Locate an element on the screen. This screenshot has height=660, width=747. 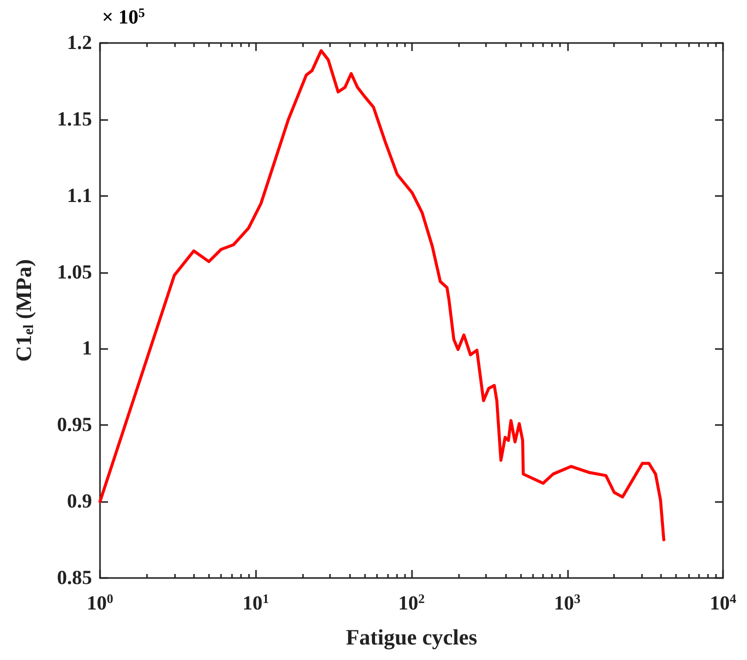
y-tick-label: 1.15 is located at coordinates (74, 119).